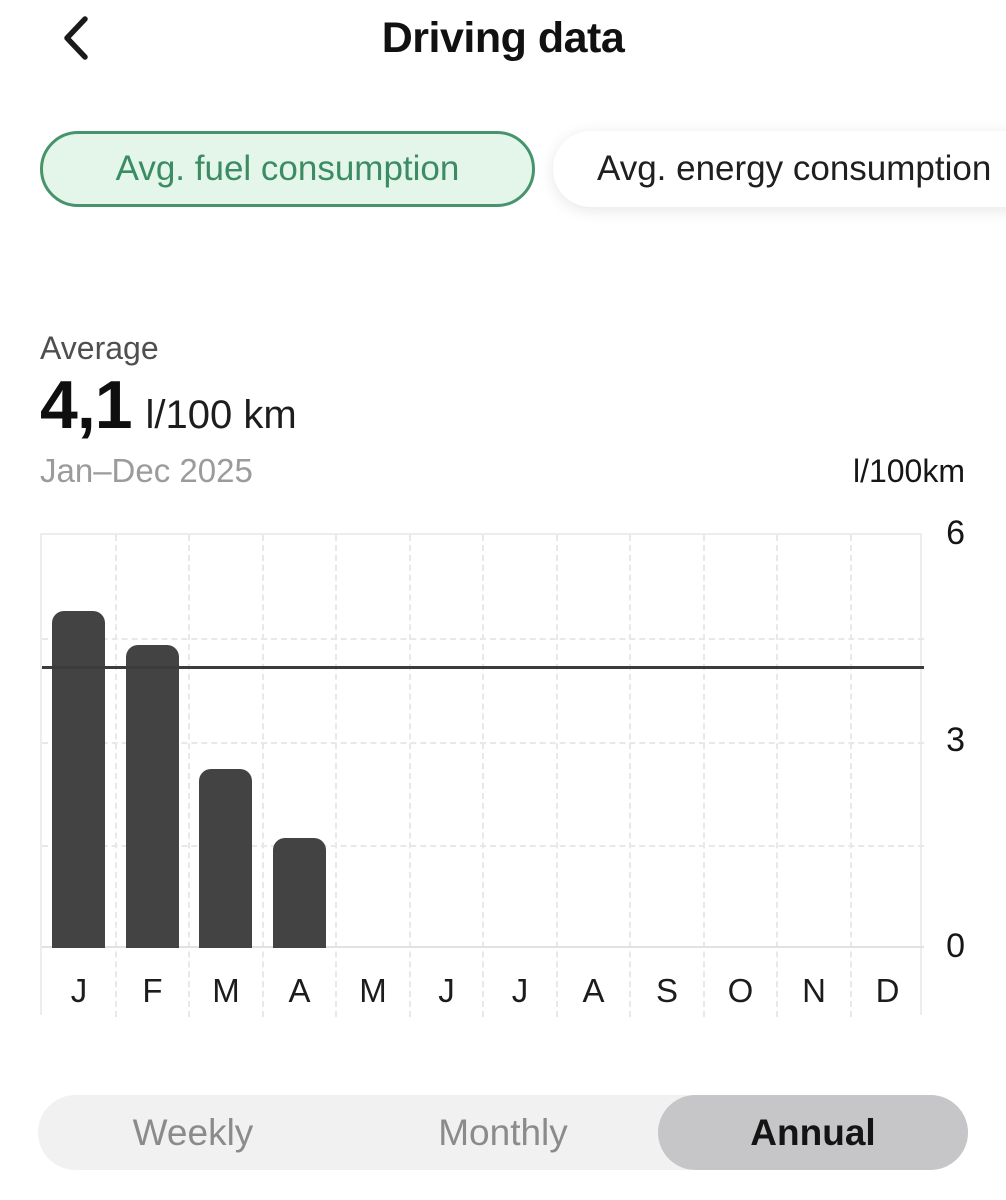 The height and width of the screenshot is (1200, 1006). Describe the element at coordinates (226, 990) in the screenshot. I see `x-axis-label-2: M` at that location.